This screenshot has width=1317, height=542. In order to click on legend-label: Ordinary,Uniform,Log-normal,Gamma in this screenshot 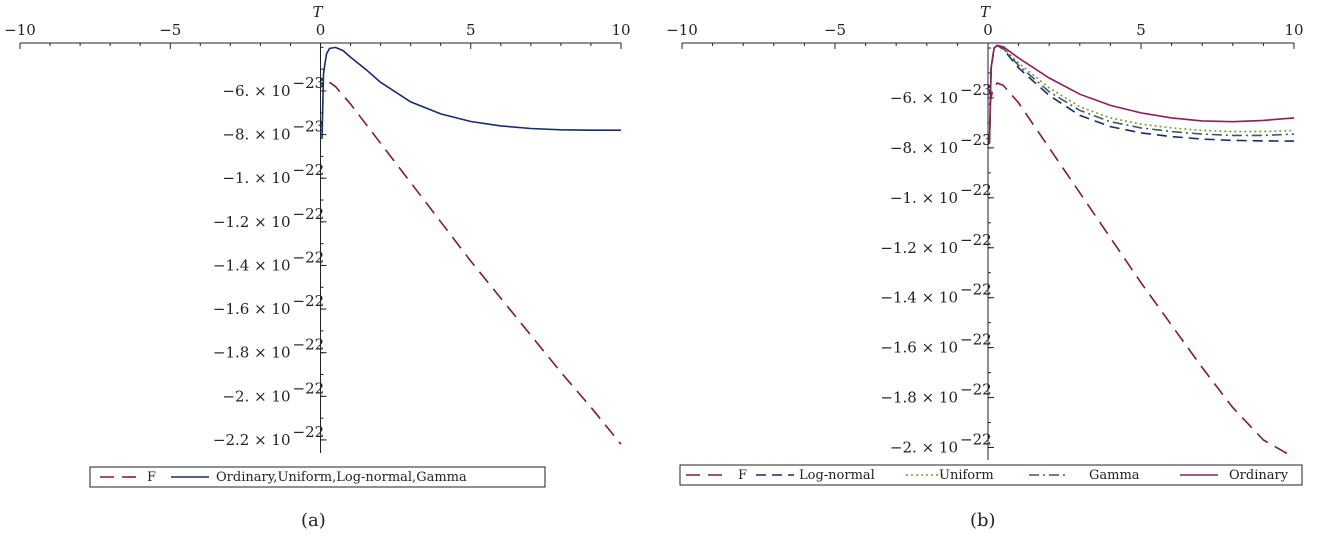, I will do `click(341, 477)`.